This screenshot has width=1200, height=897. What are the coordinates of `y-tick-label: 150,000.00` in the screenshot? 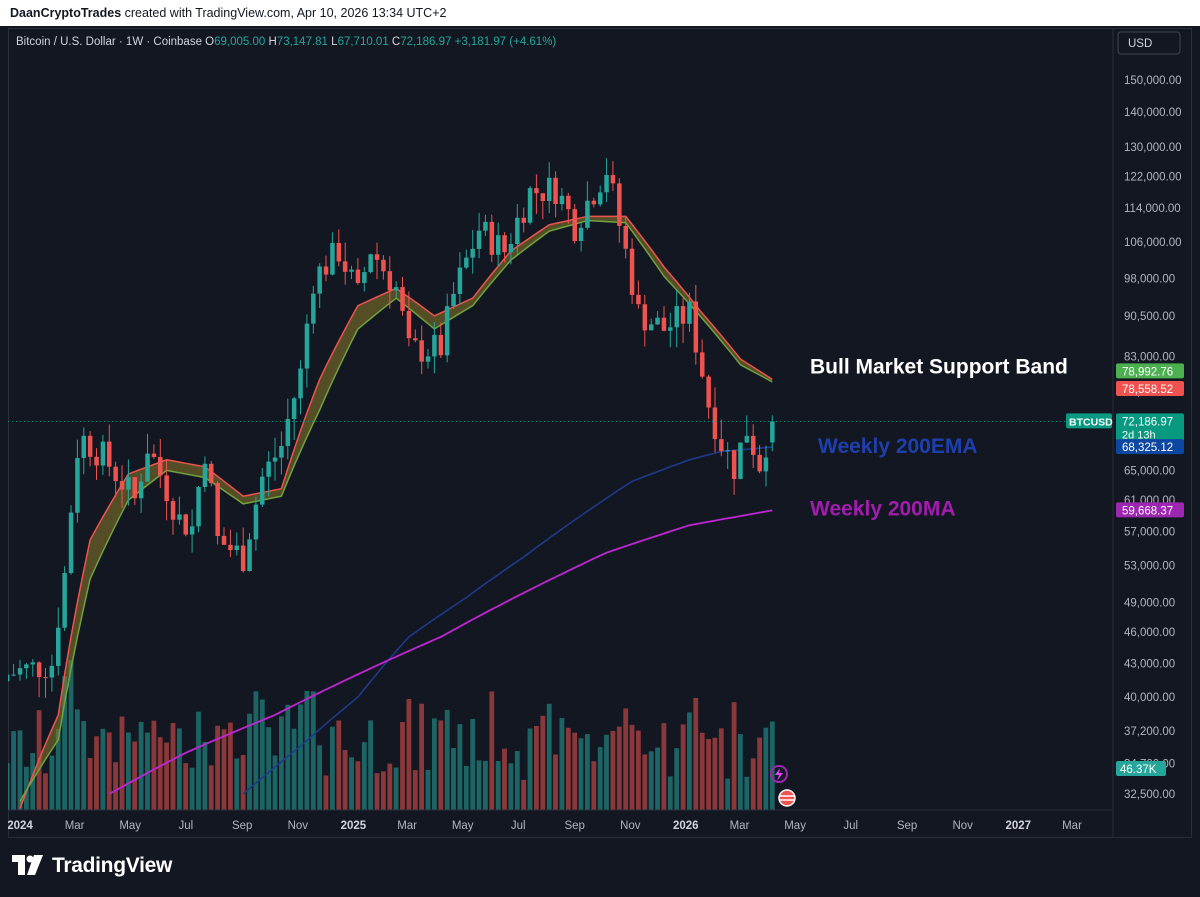 It's located at (1153, 81).